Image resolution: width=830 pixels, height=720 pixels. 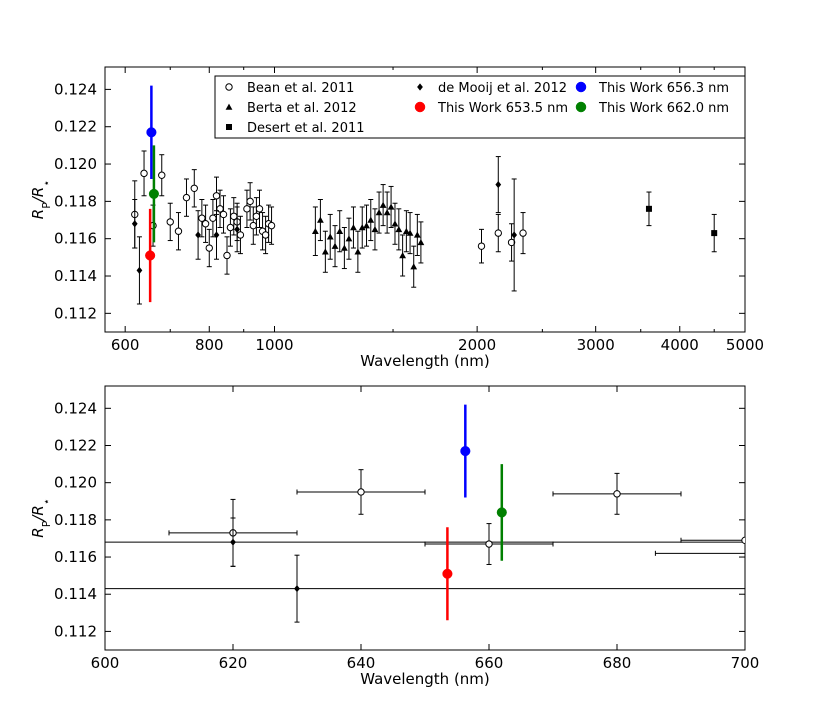 I want to click on y-tick-label: 0.116, so click(x=75, y=239).